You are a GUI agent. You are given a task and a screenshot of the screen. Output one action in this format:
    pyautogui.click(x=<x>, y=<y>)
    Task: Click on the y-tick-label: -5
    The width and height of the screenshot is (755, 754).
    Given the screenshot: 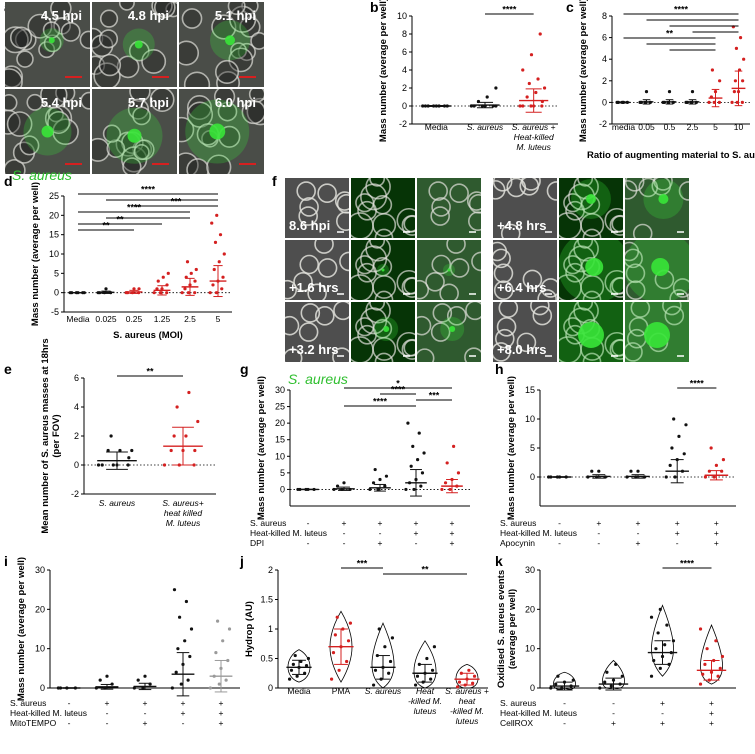 What is the action you would take?
    pyautogui.click(x=55, y=312)
    